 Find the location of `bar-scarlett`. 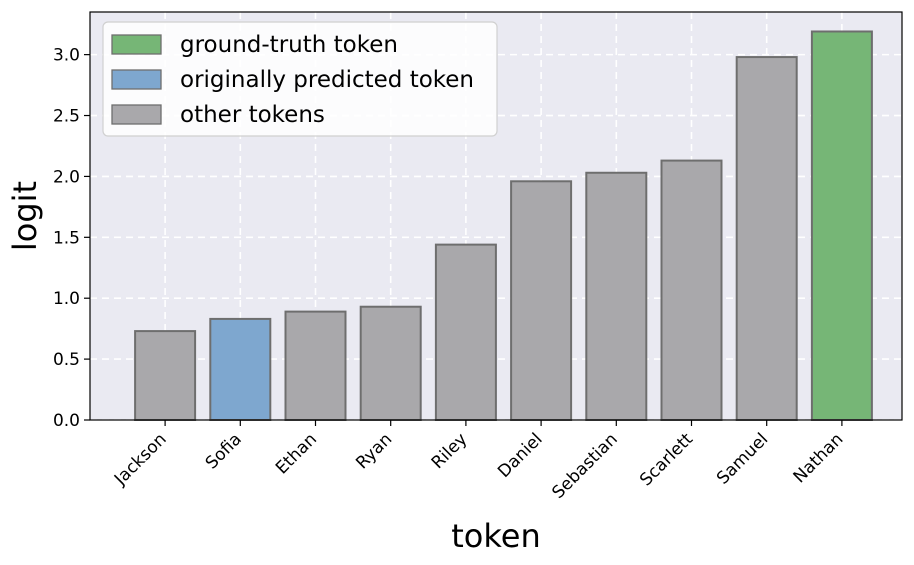

bar-scarlett is located at coordinates (691, 290).